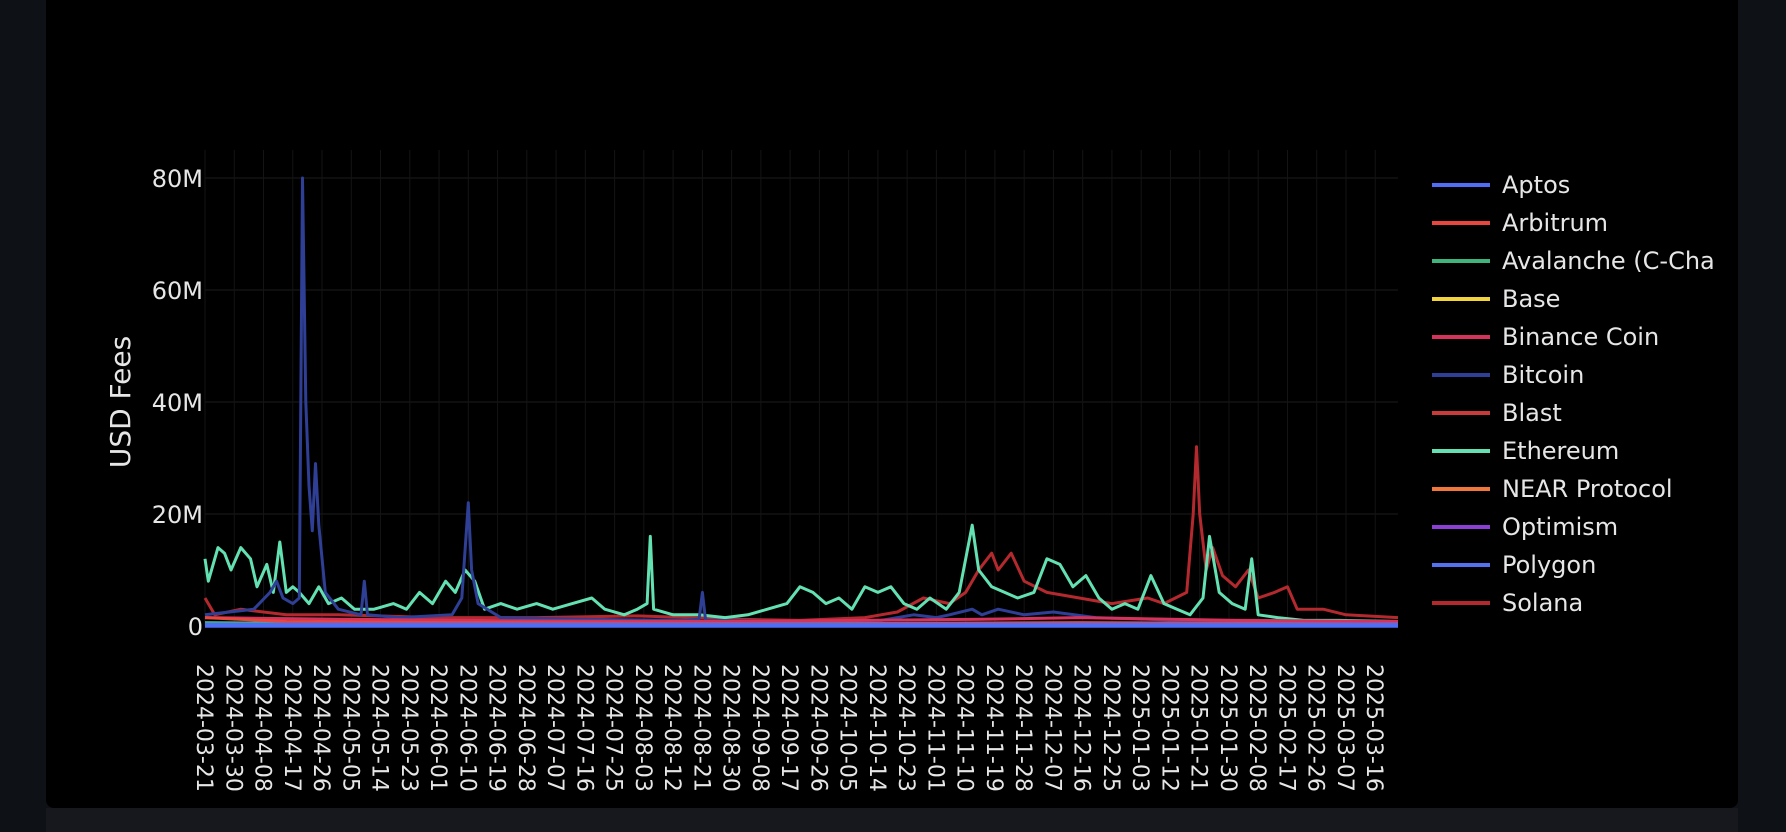  What do you see at coordinates (1227, 728) in the screenshot?
I see `x-tick-label: 2025-01-30` at bounding box center [1227, 728].